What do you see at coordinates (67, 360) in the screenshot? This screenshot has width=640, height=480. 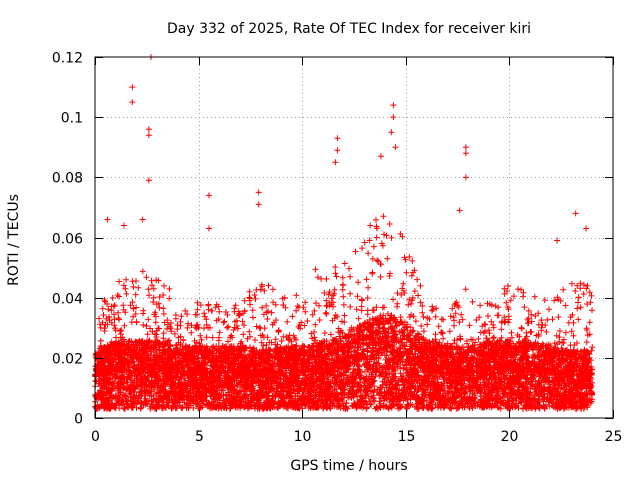 I see `y-tick-label: 0.02` at bounding box center [67, 360].